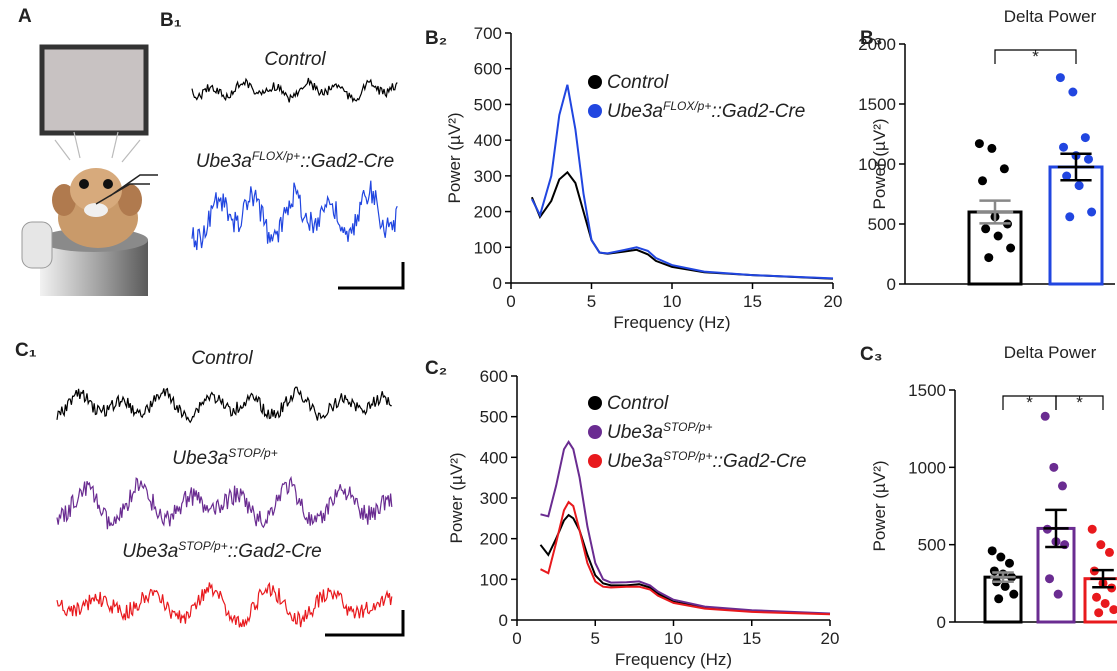  I want to click on panel-label: A, so click(25, 16).